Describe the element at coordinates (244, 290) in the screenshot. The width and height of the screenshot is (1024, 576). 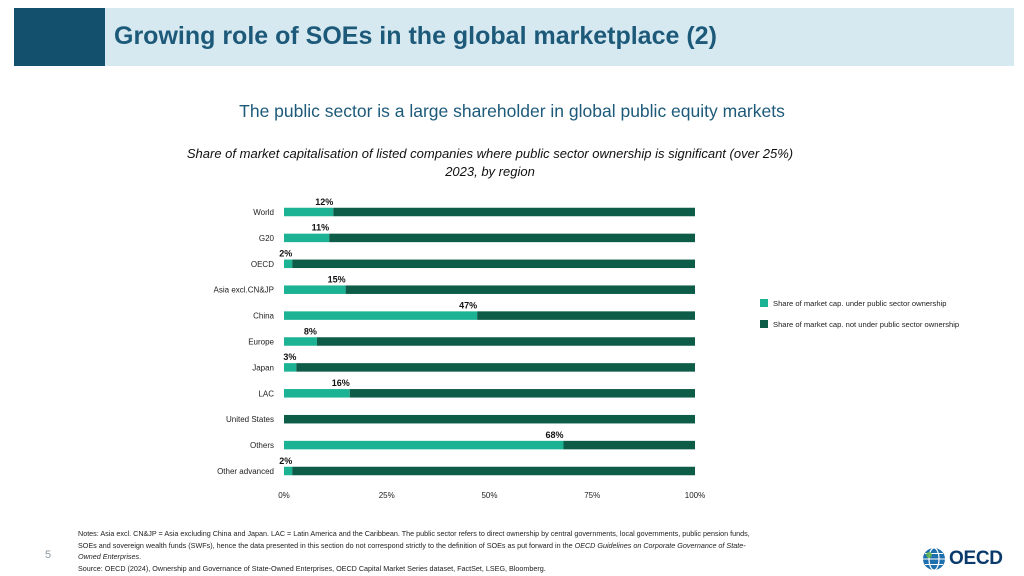
I see `category-label-asia-excl-cn-jp: Asia excl.CN&JP` at that location.